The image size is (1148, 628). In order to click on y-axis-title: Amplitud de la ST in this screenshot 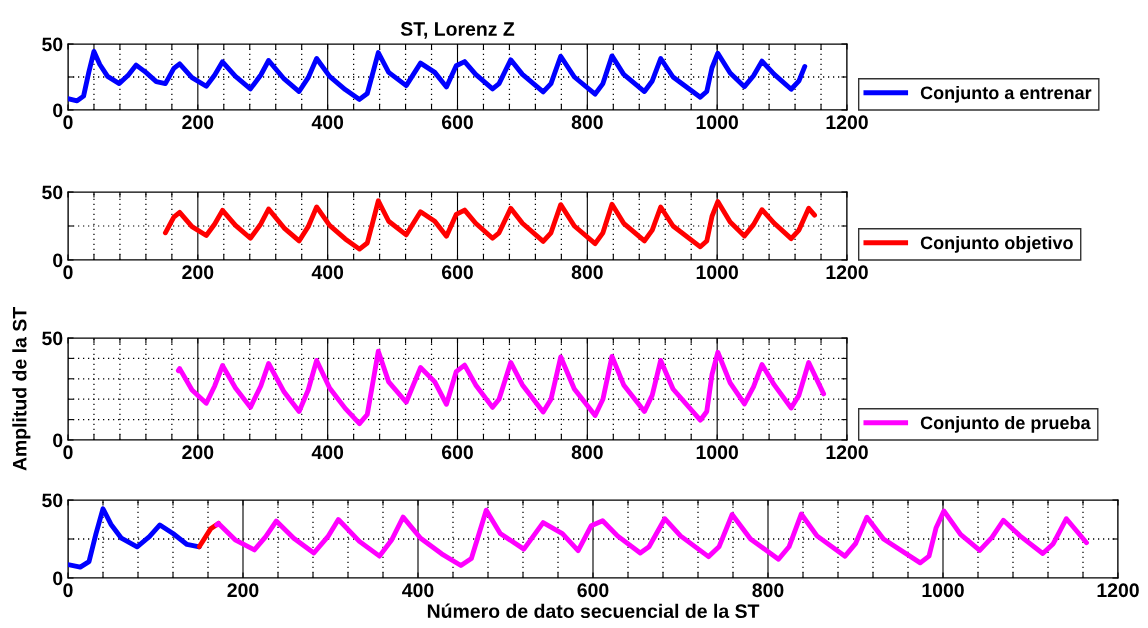, I will do `click(21, 389)`.